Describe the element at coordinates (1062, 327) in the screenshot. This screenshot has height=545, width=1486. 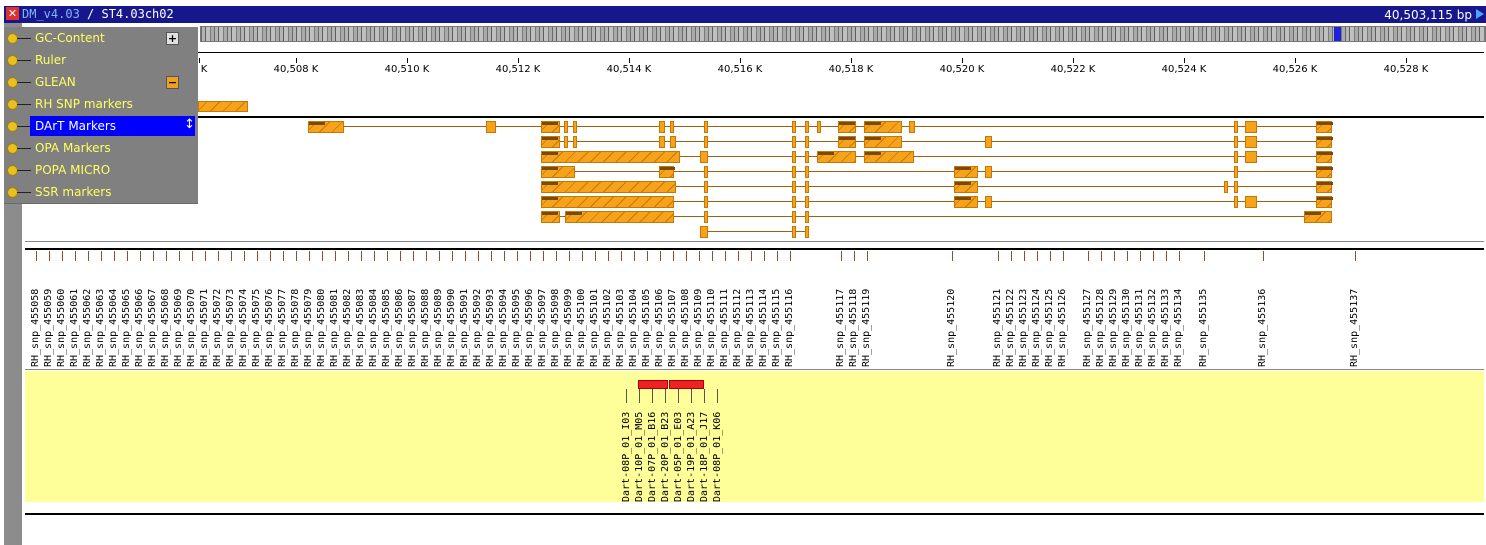
I see `snp-marker-label: RH_snp_455126` at that location.